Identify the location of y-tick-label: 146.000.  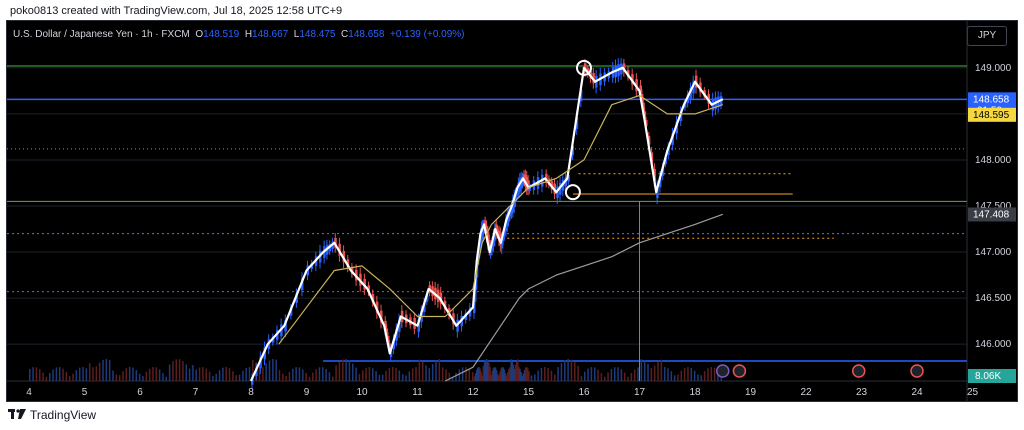
(993, 344).